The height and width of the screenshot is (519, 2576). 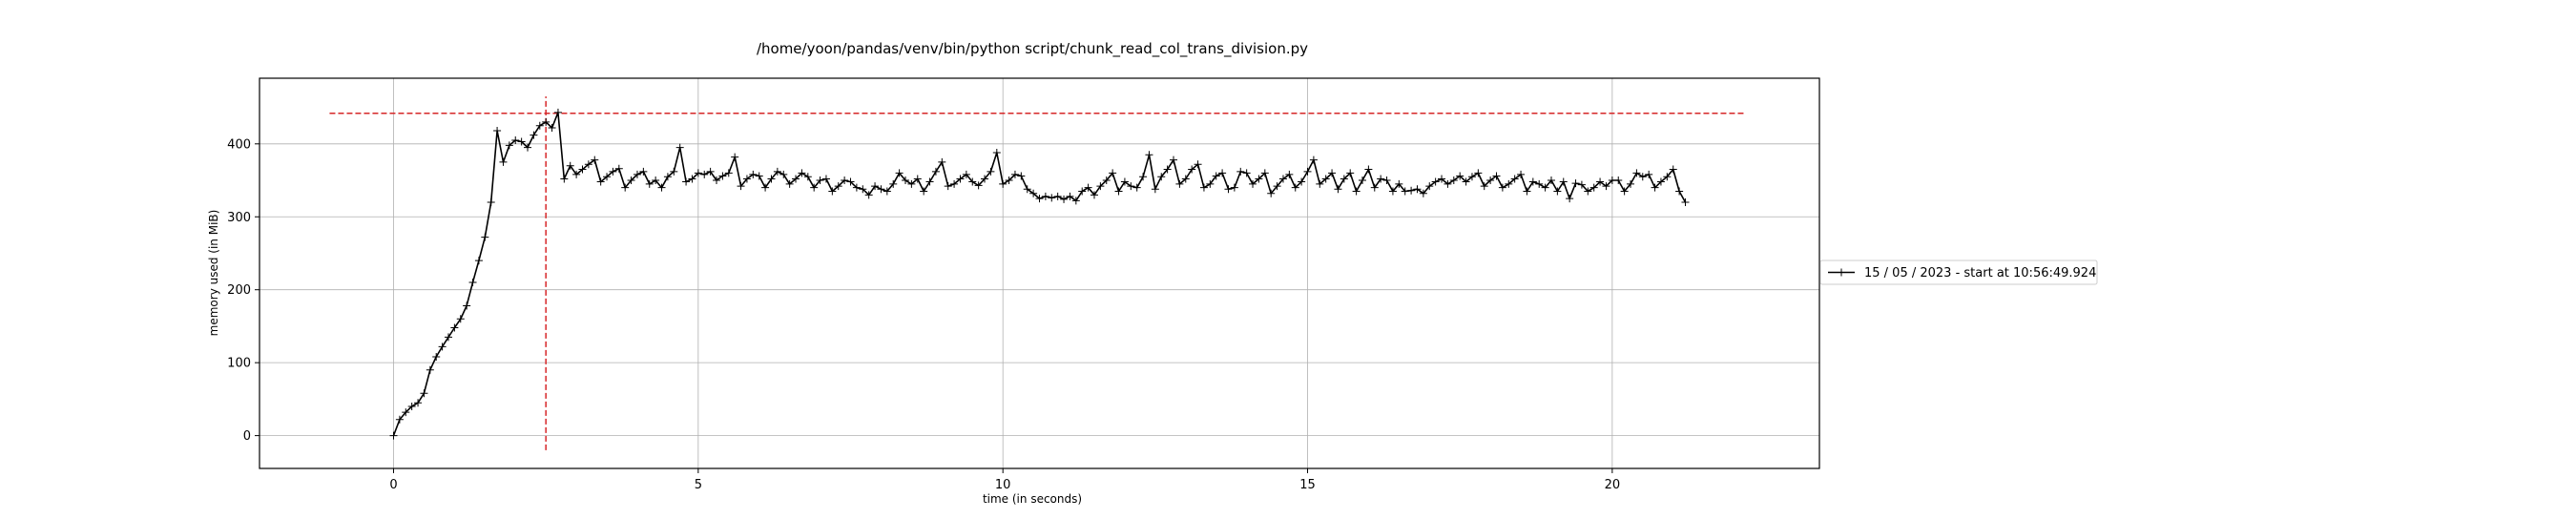 What do you see at coordinates (1841, 272) in the screenshot?
I see `legend-marker` at bounding box center [1841, 272].